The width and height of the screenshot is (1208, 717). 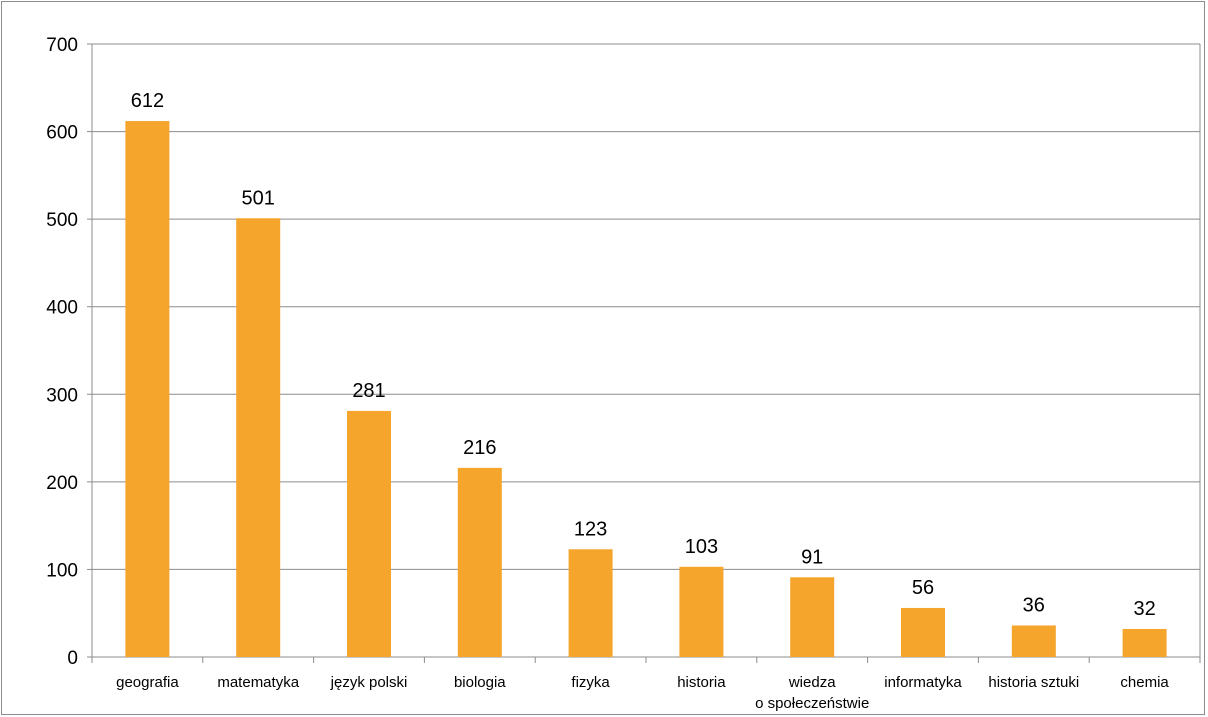 I want to click on x-tick-label: biologia, so click(x=480, y=682).